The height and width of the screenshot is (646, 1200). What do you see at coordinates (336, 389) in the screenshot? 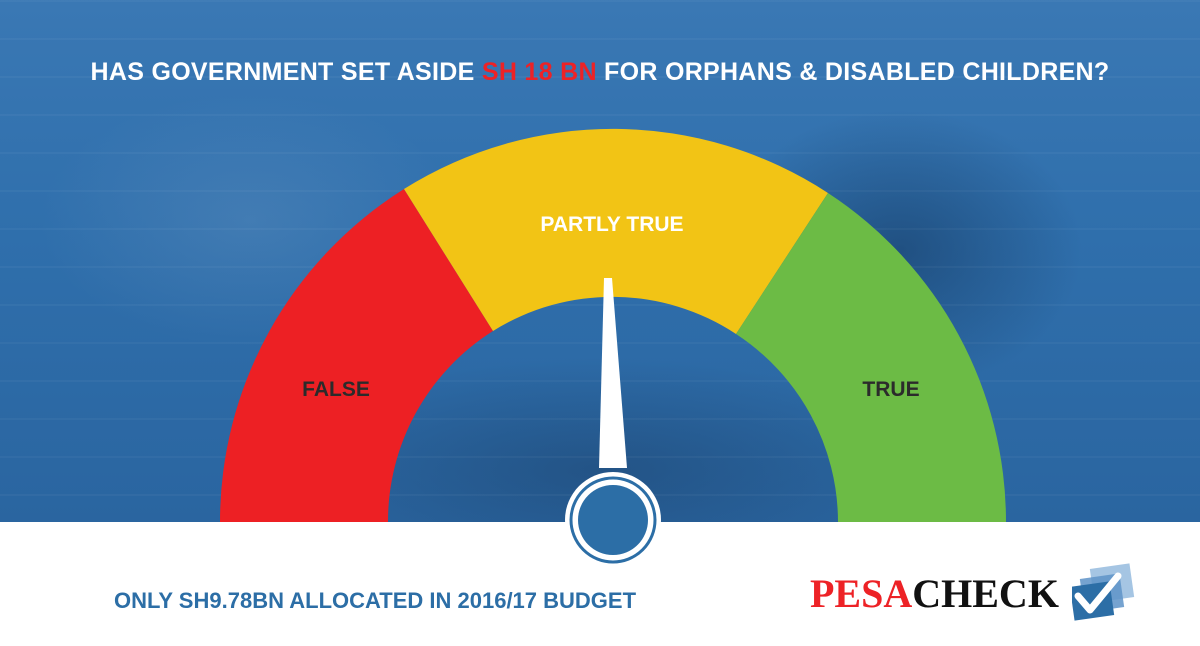
I see `gauge-label-false: FALSE` at bounding box center [336, 389].